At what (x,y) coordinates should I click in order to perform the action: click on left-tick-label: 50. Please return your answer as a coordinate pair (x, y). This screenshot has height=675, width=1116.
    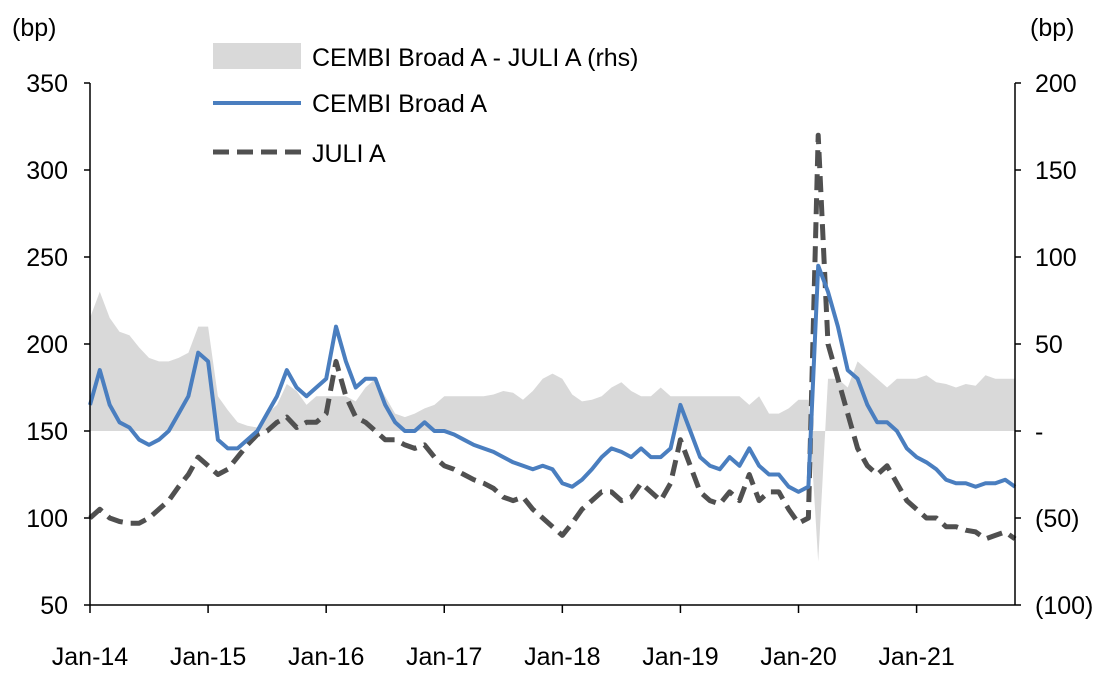
    Looking at the image, I should click on (54, 606).